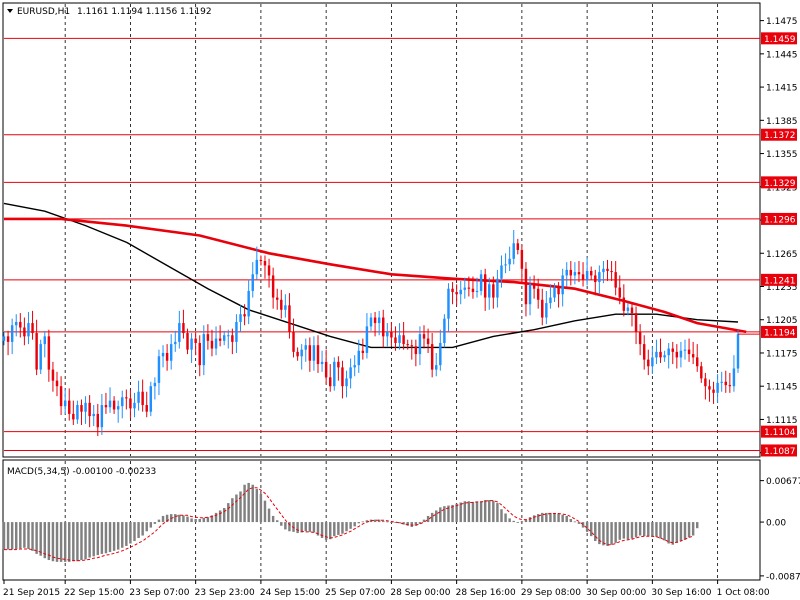 This screenshot has height=600, width=800. Describe the element at coordinates (551, 593) in the screenshot. I see `time-label: 29 Sep 08:00` at that location.